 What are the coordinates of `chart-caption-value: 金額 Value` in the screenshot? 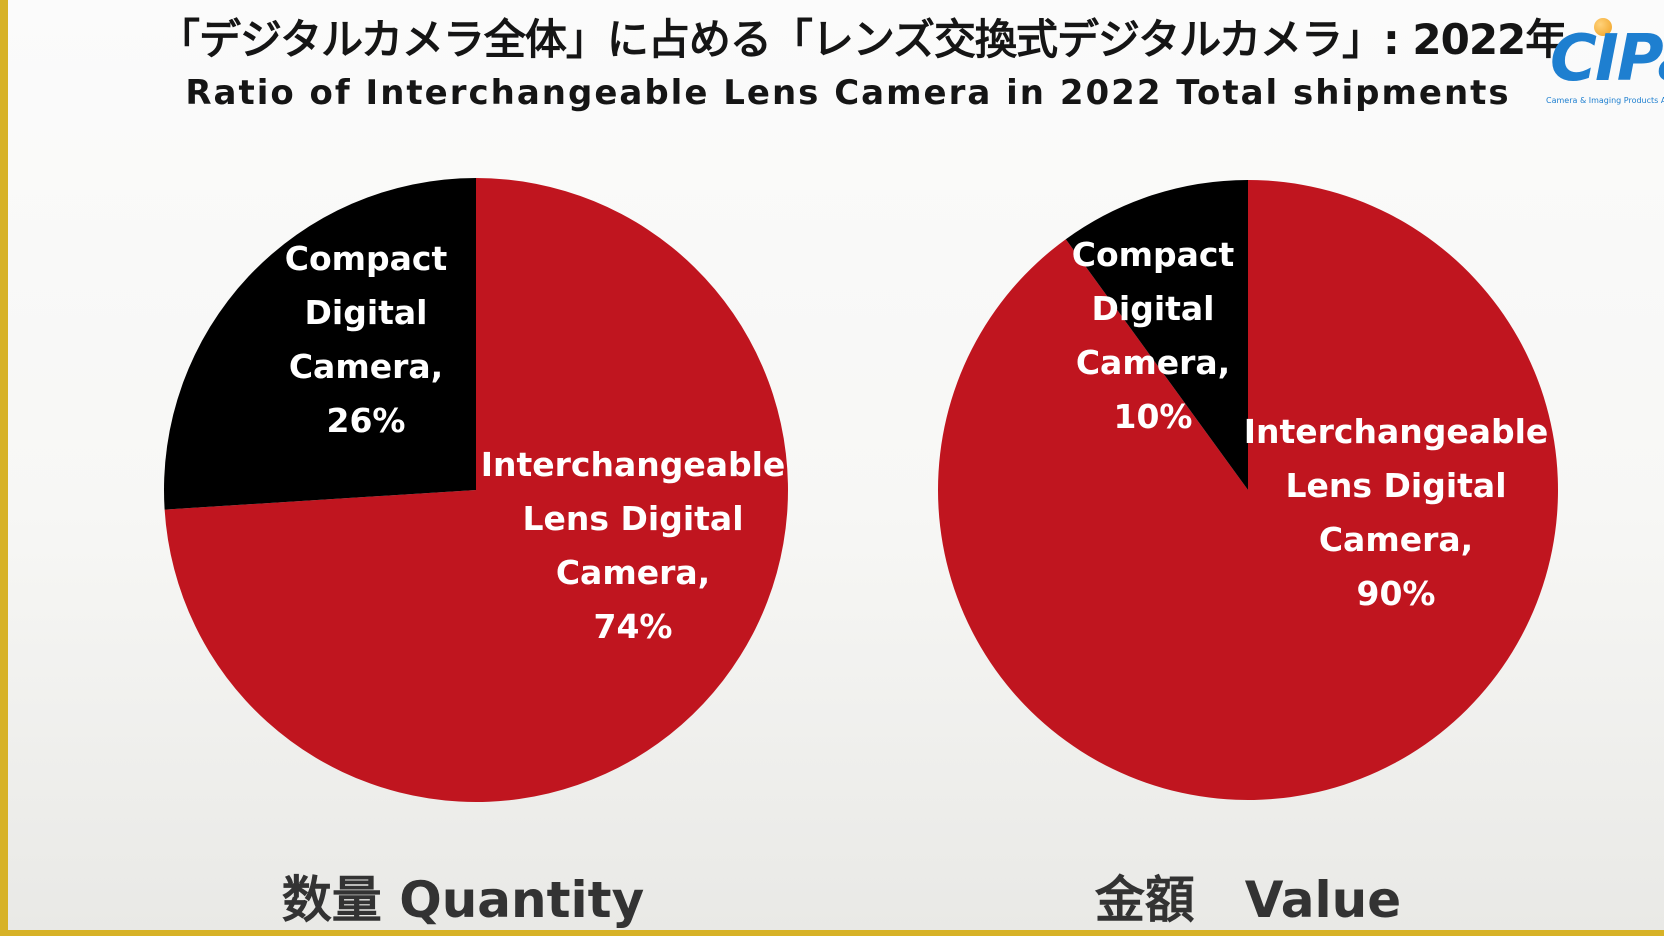 It's located at (1248, 900).